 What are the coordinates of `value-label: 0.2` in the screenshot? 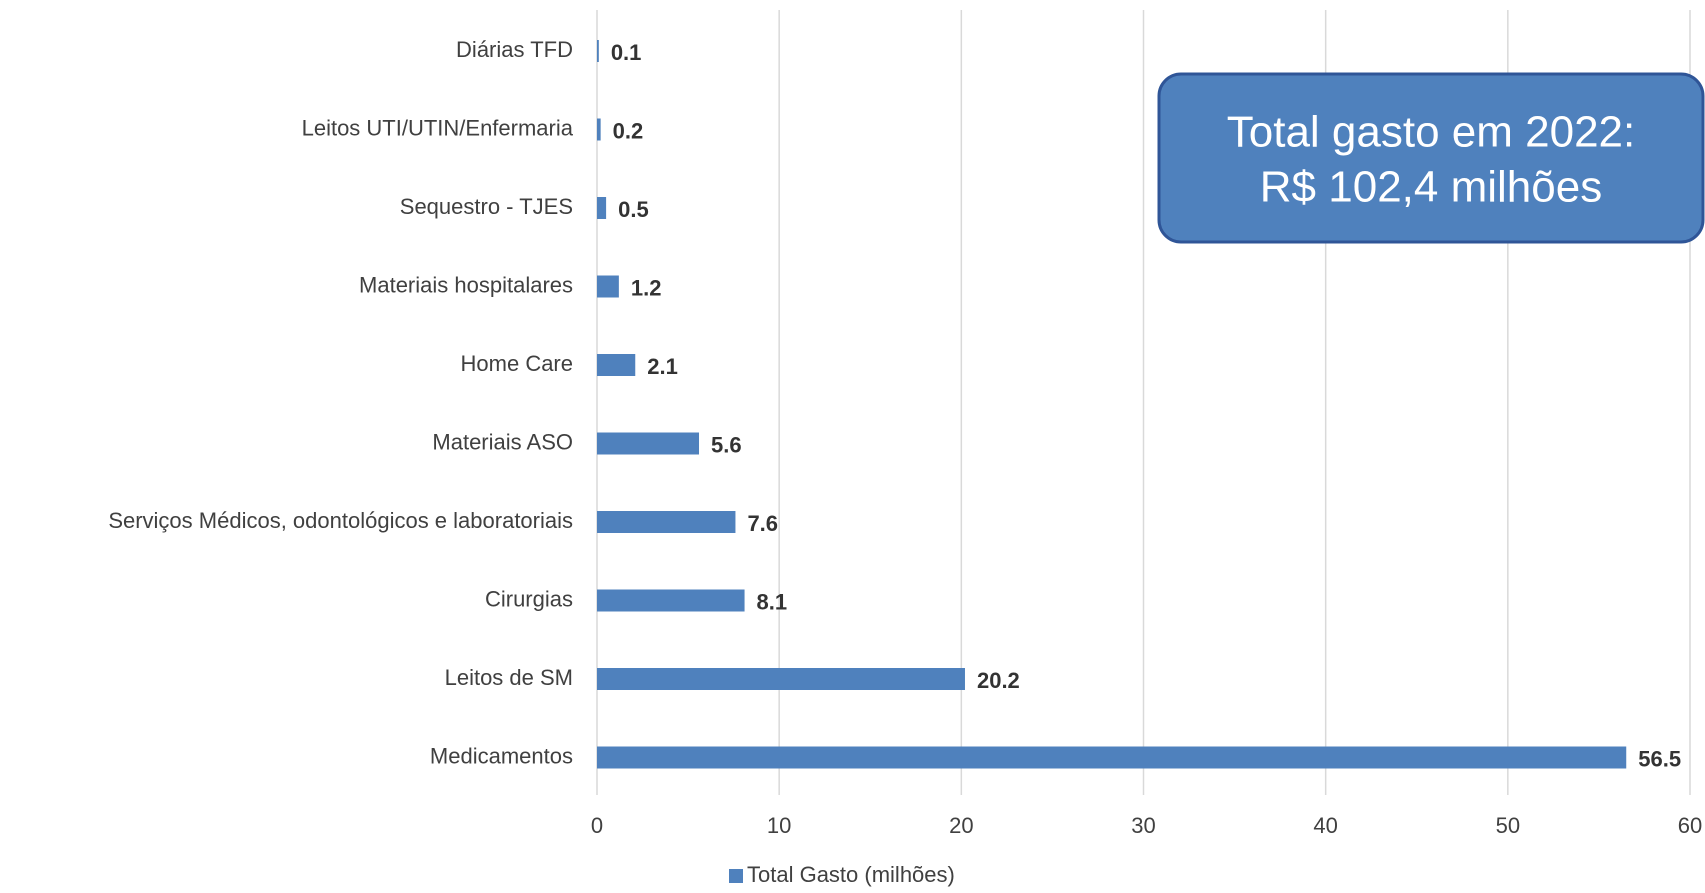 It's located at (628, 130).